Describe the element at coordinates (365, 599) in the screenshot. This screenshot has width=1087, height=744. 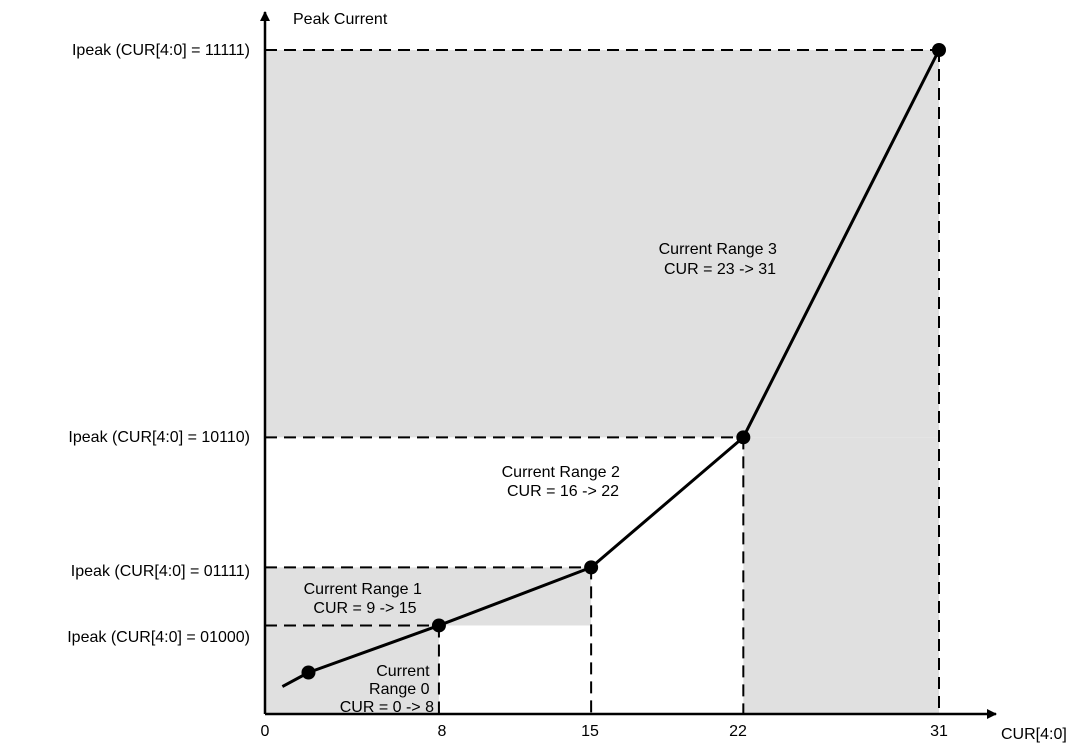
I see `range-1-label: Current Range 1 CUR = 9 -> 15` at that location.